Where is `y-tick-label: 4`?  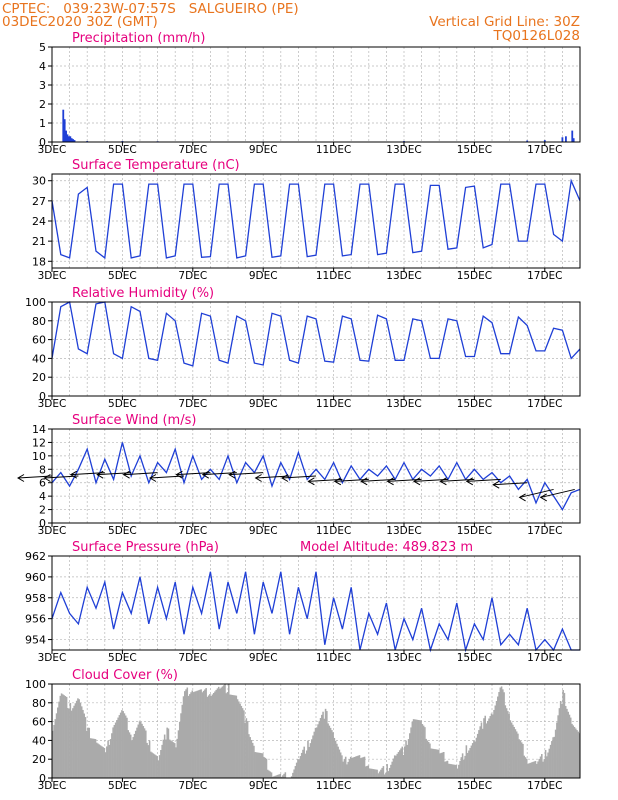 y-tick-label: 4 is located at coordinates (42, 66).